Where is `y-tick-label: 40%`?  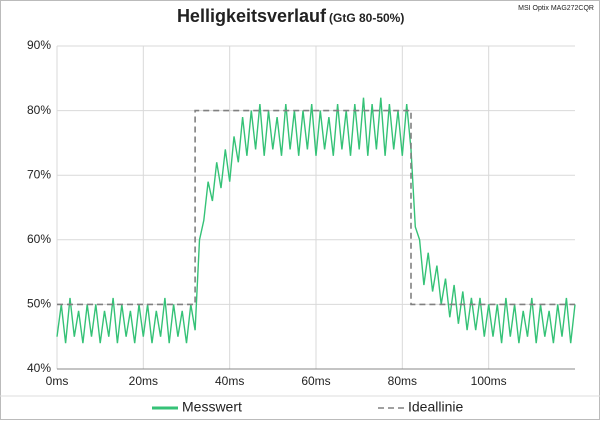 y-tick-label: 40% is located at coordinates (39, 368).